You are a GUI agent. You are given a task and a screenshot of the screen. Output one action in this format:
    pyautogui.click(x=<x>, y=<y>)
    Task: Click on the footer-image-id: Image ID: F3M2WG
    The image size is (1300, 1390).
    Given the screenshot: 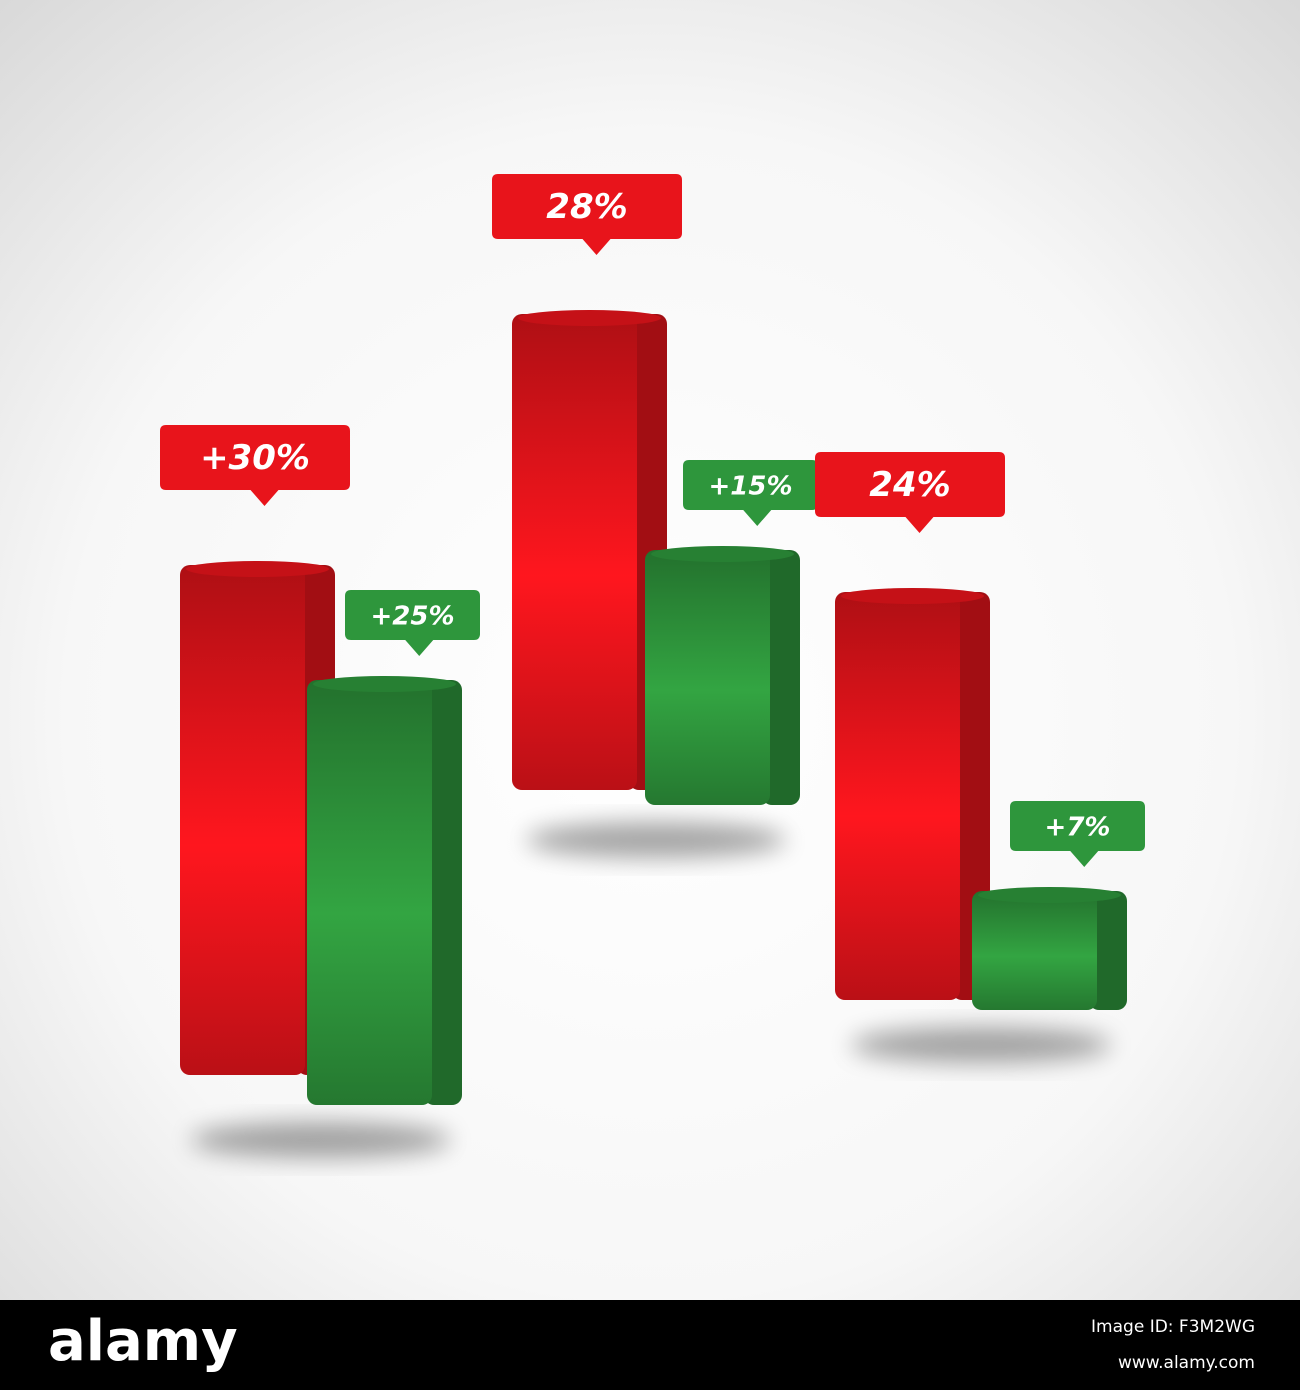 What is the action you would take?
    pyautogui.click(x=1173, y=1327)
    